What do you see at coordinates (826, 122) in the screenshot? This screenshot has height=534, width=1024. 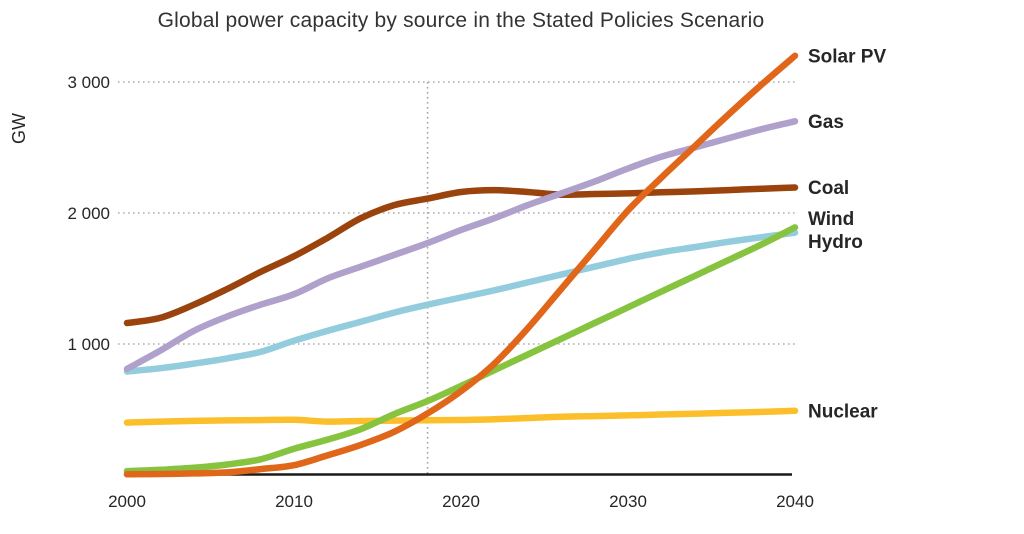 I see `legend-gas: Gas` at bounding box center [826, 122].